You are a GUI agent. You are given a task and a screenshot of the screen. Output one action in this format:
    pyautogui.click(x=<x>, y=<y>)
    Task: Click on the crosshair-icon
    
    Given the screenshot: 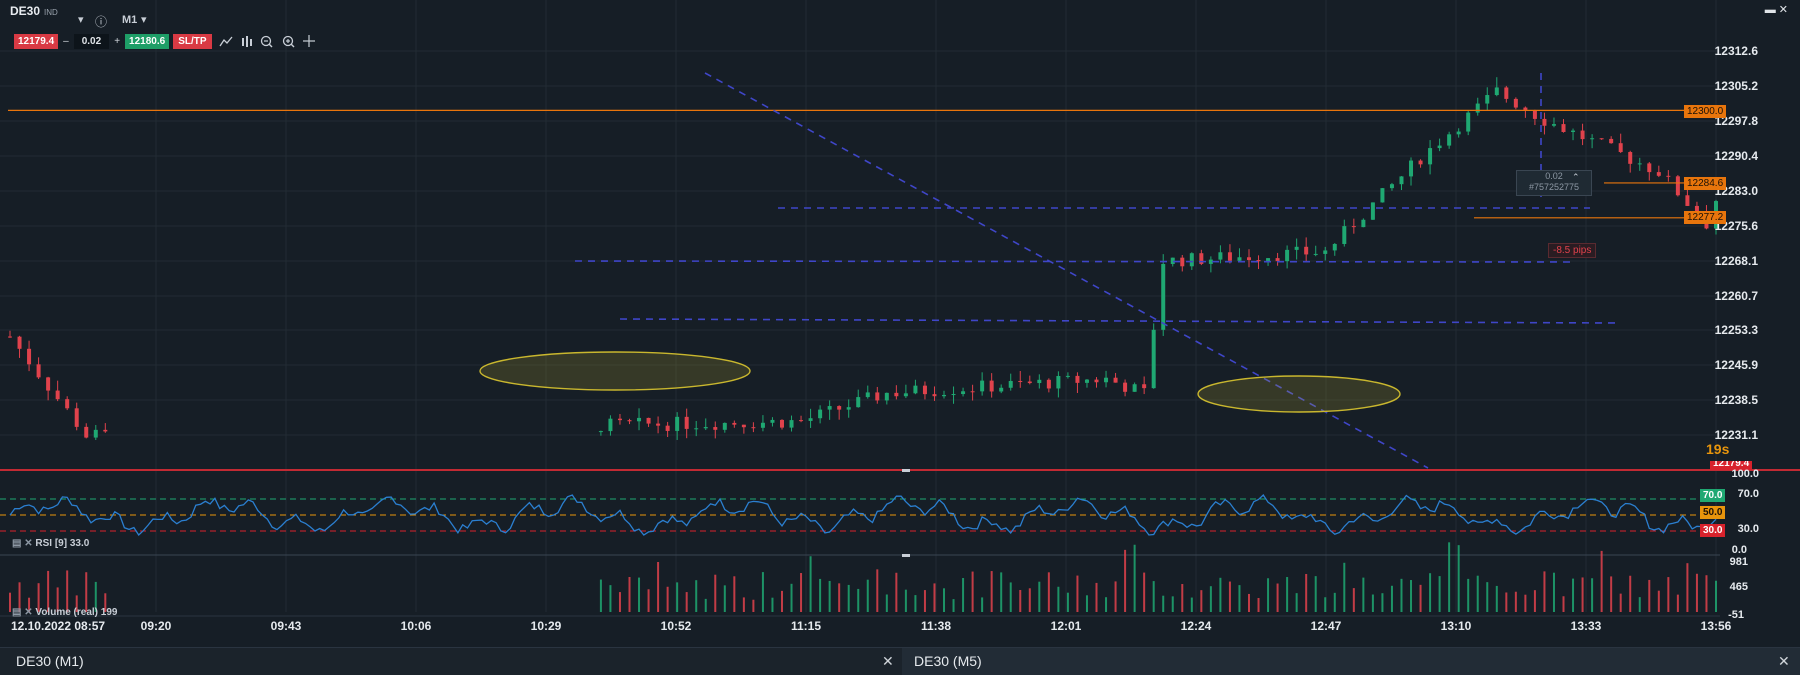 What is the action you would take?
    pyautogui.click(x=309, y=41)
    